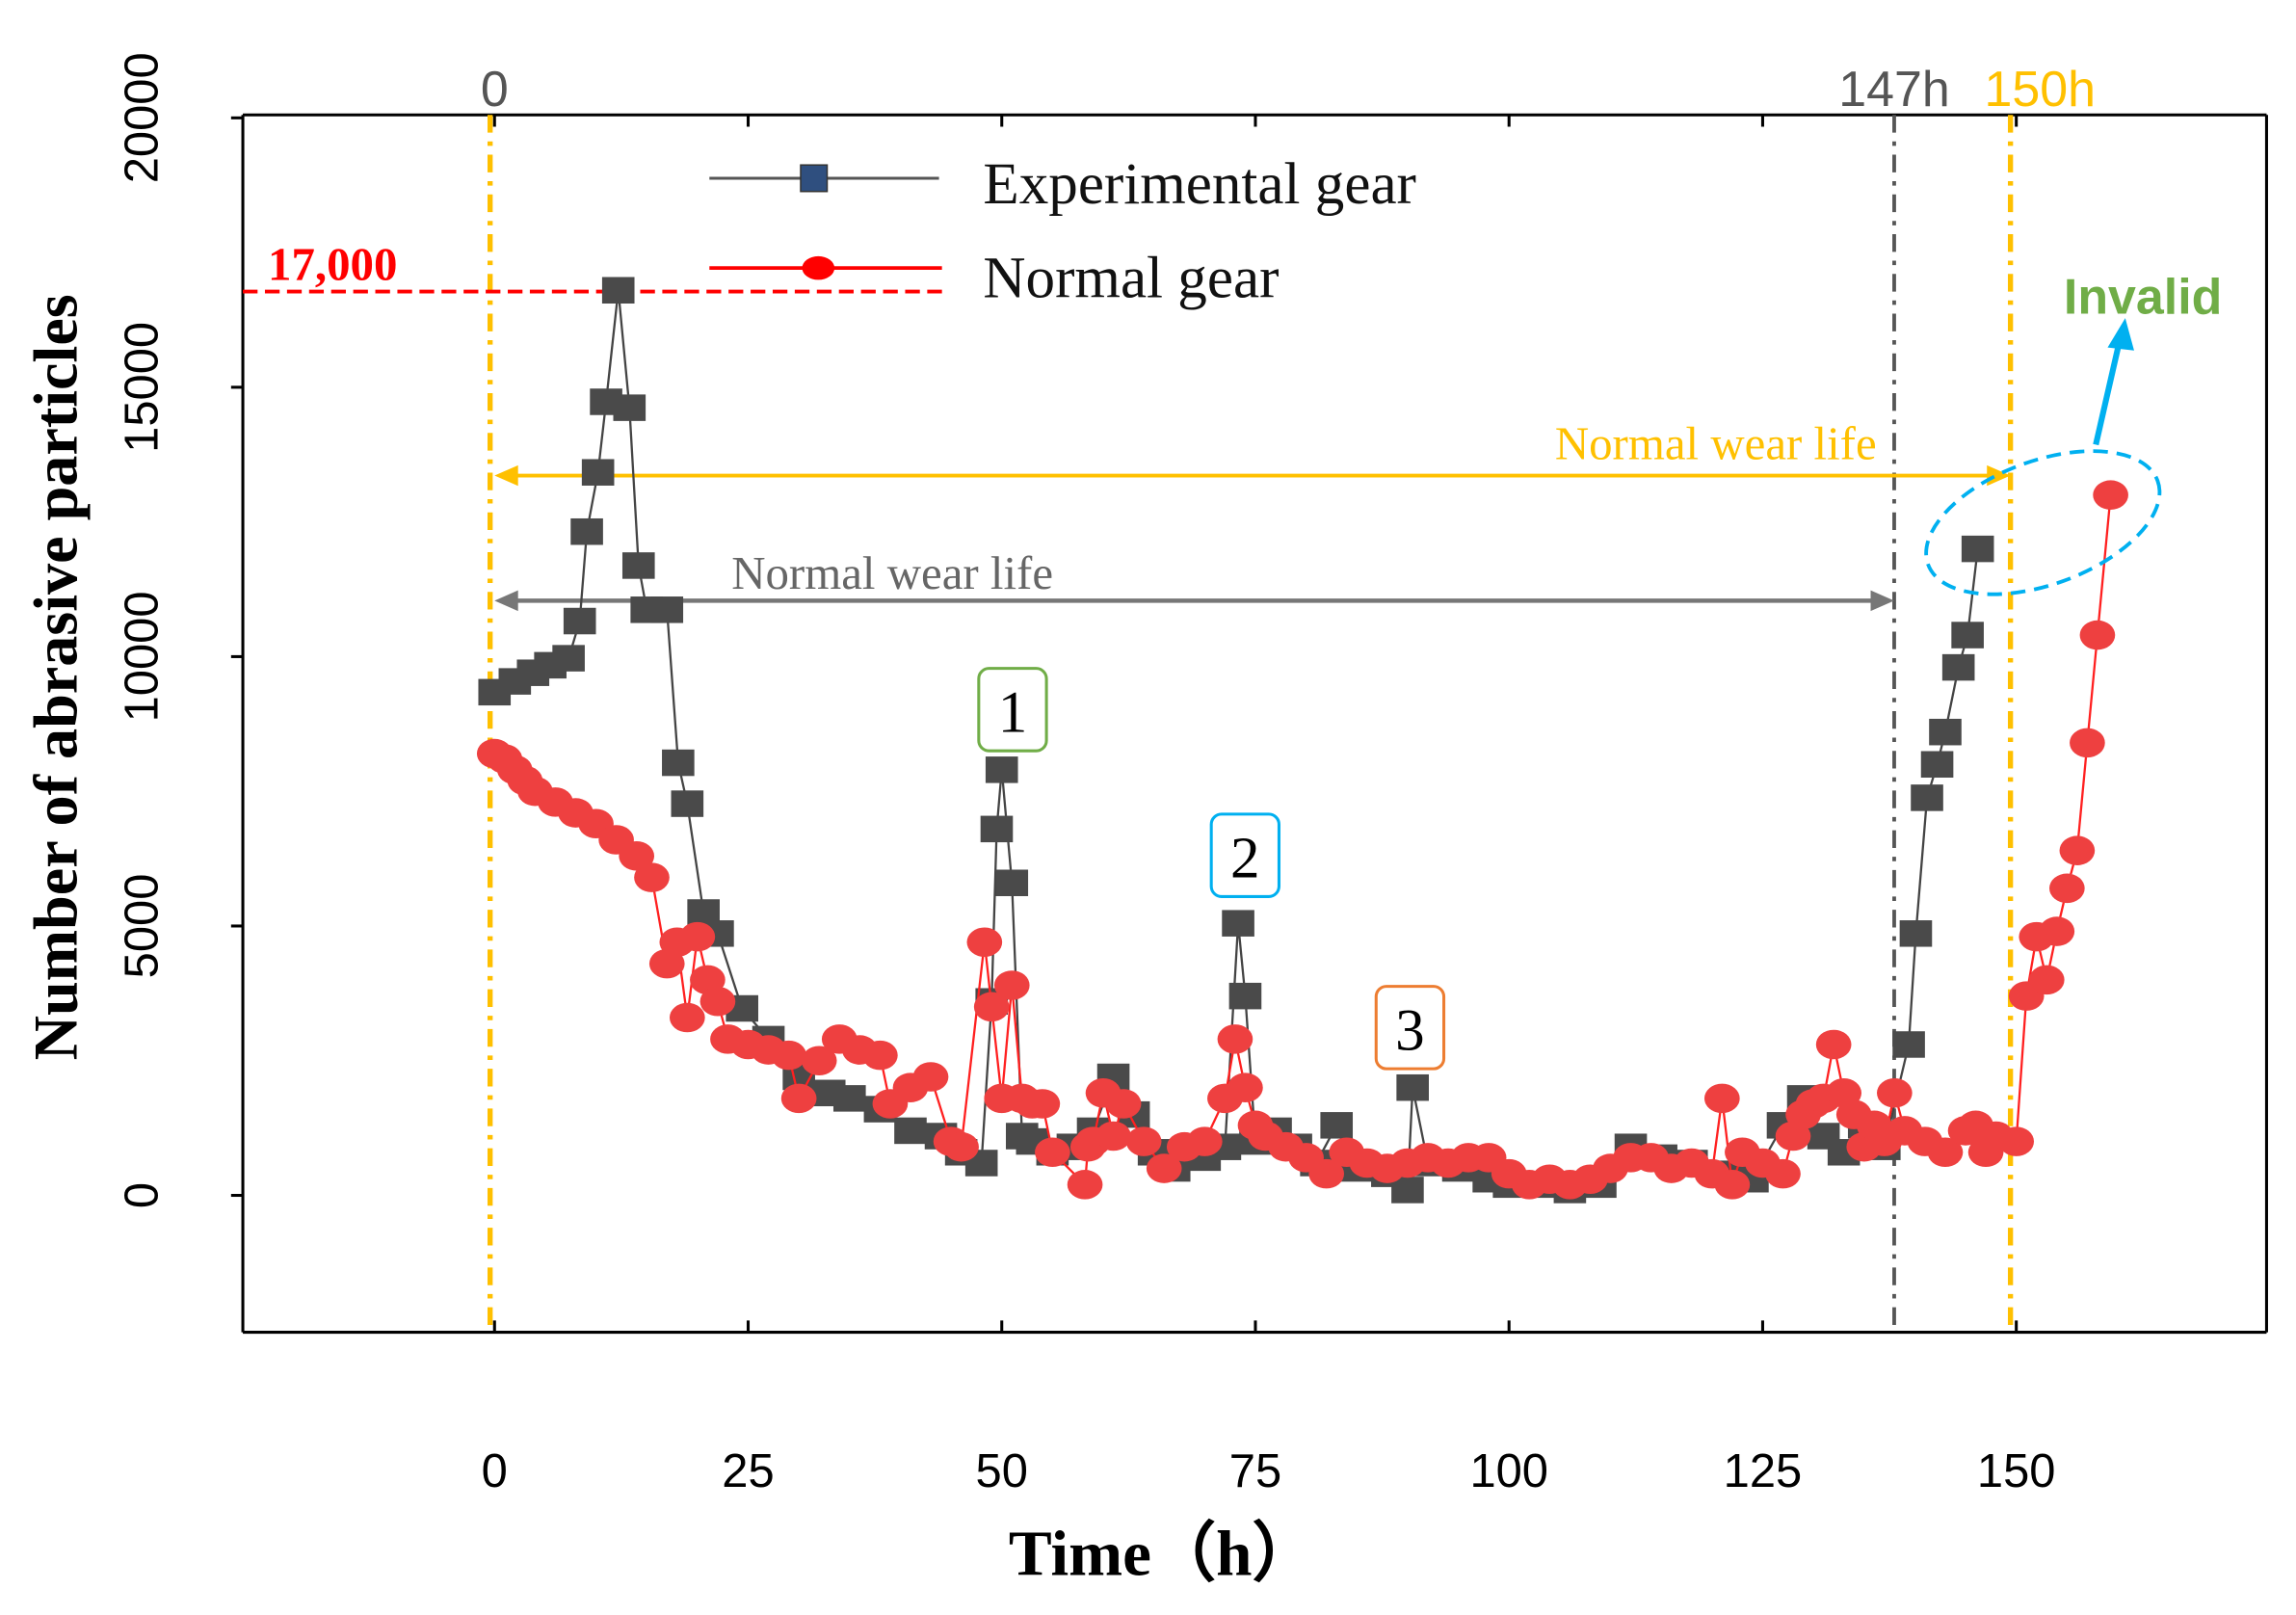 This screenshot has width=2296, height=1615. I want to click on top-label-147h: 147h, so click(1894, 90).